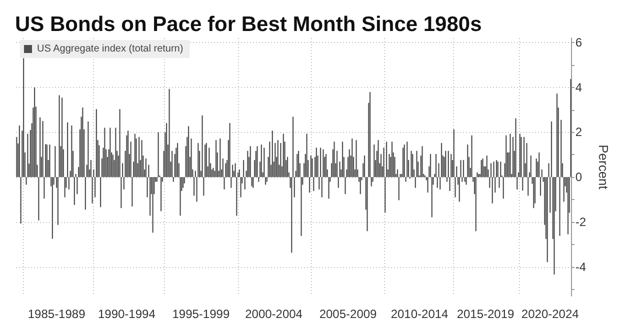 The height and width of the screenshot is (336, 626). I want to click on y-tick-label: 2, so click(578, 132).